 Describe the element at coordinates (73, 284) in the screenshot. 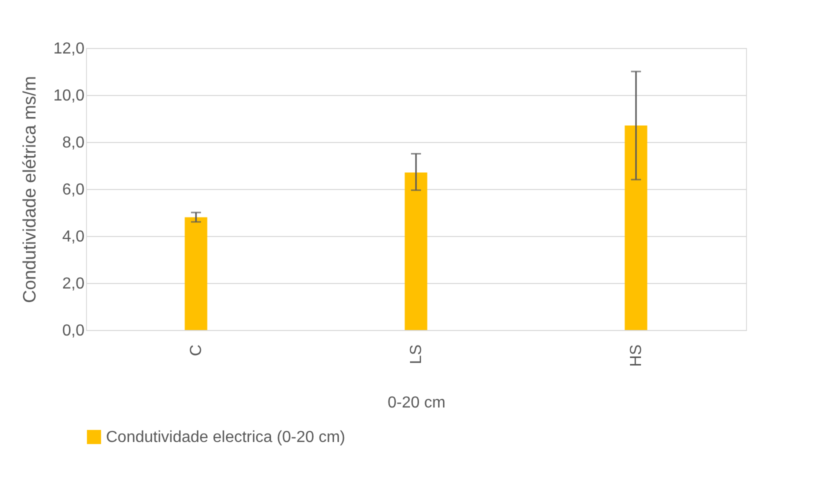

I see `y-tick-label: 2,0` at that location.